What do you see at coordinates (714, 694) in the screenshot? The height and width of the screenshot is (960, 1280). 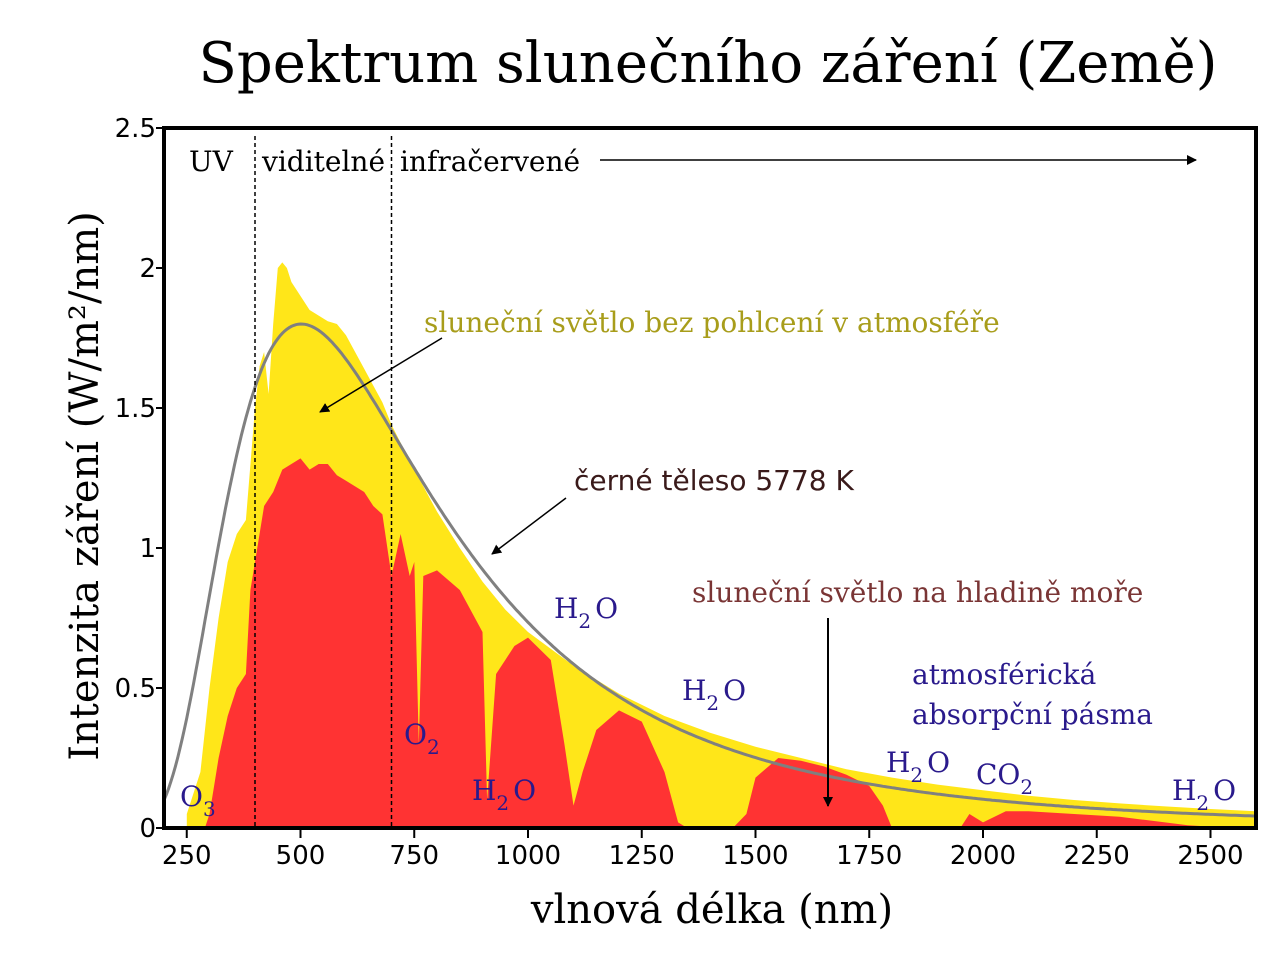 I see `band-label-h2o-1400: H2 O` at bounding box center [714, 694].